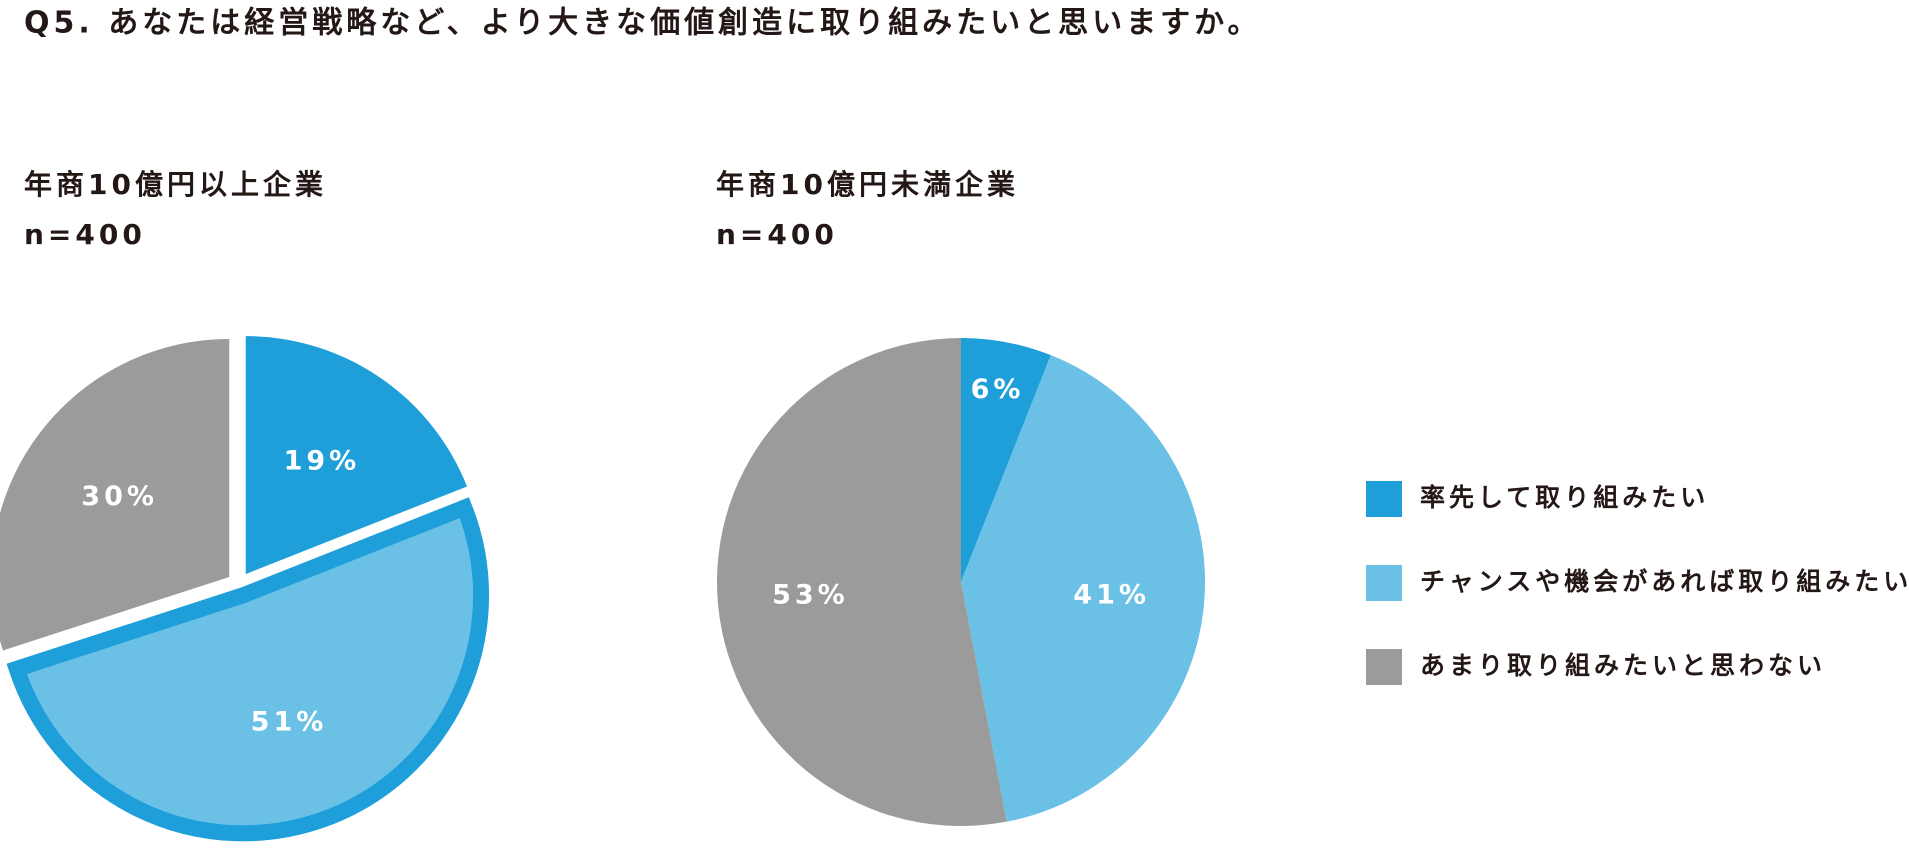 Image resolution: width=1909 pixels, height=848 pixels. Describe the element at coordinates (322, 460) in the screenshot. I see `data-label: 19%` at that location.